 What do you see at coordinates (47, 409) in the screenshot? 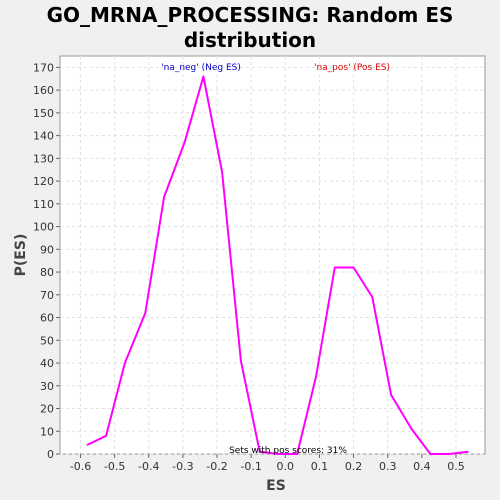
I see `y-tick-label: 20` at bounding box center [47, 409].